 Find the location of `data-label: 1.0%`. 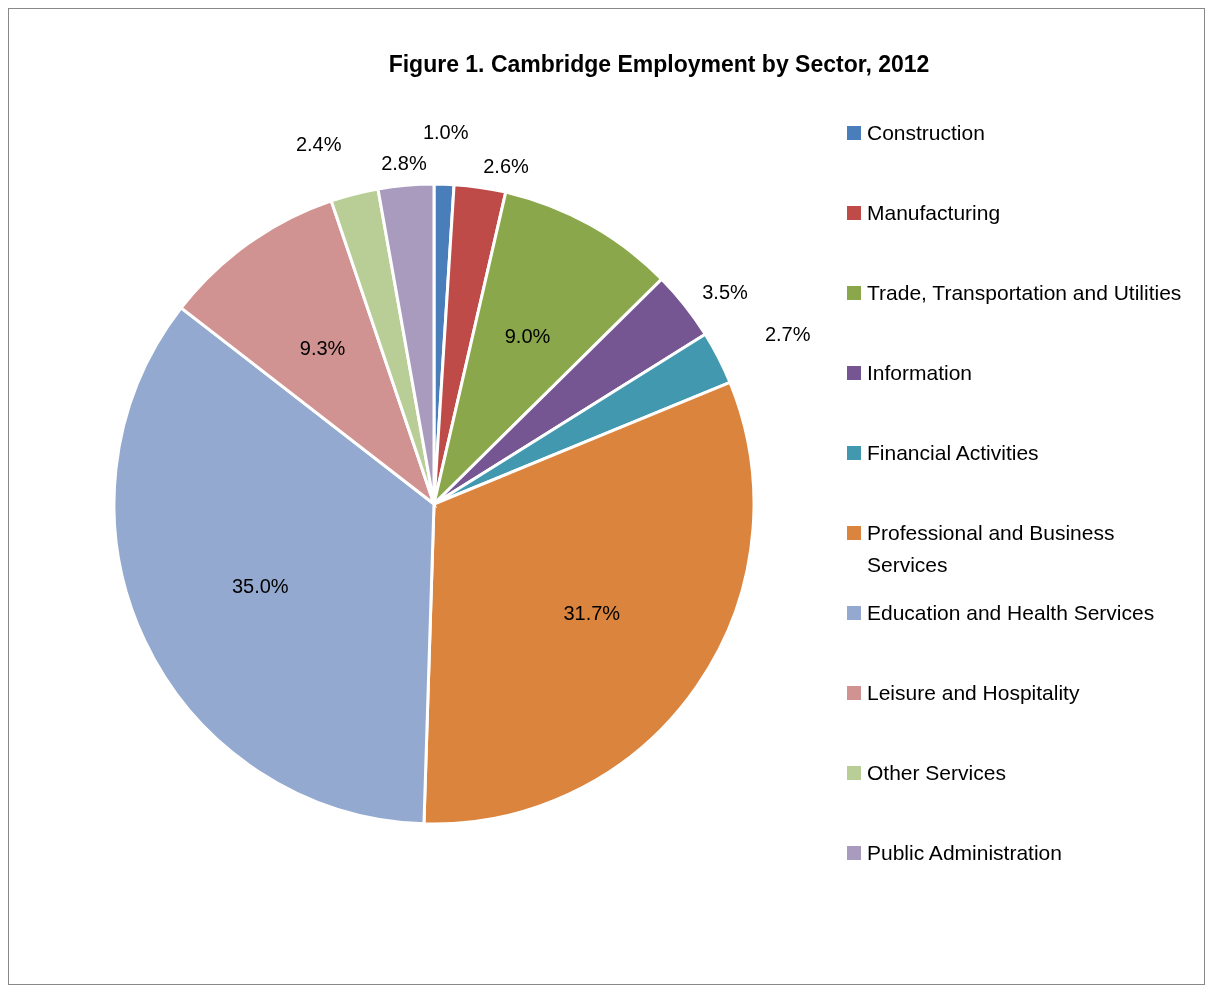

data-label: 1.0% is located at coordinates (445, 132).